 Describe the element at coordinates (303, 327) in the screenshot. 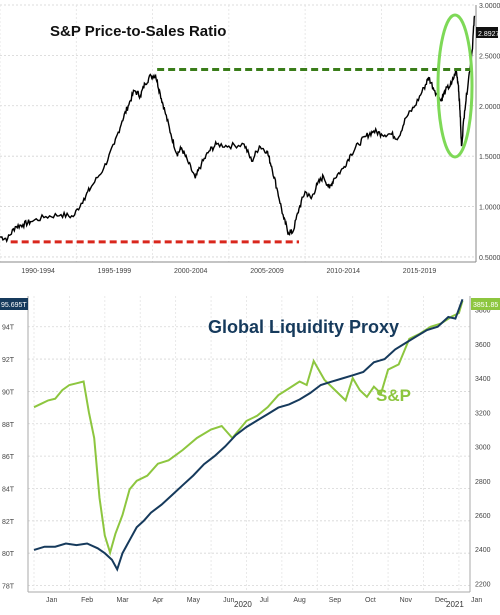

I see `liquidity-series-label: Global Liquidity Proxy` at that location.